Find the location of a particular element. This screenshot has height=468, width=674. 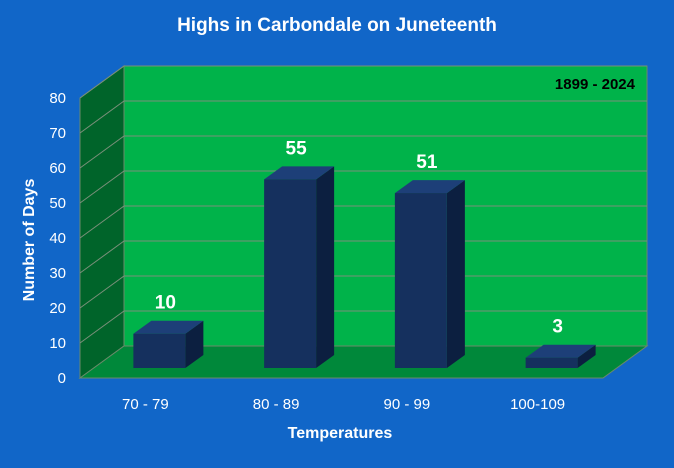

y-tick-label: 0 is located at coordinates (62, 378).